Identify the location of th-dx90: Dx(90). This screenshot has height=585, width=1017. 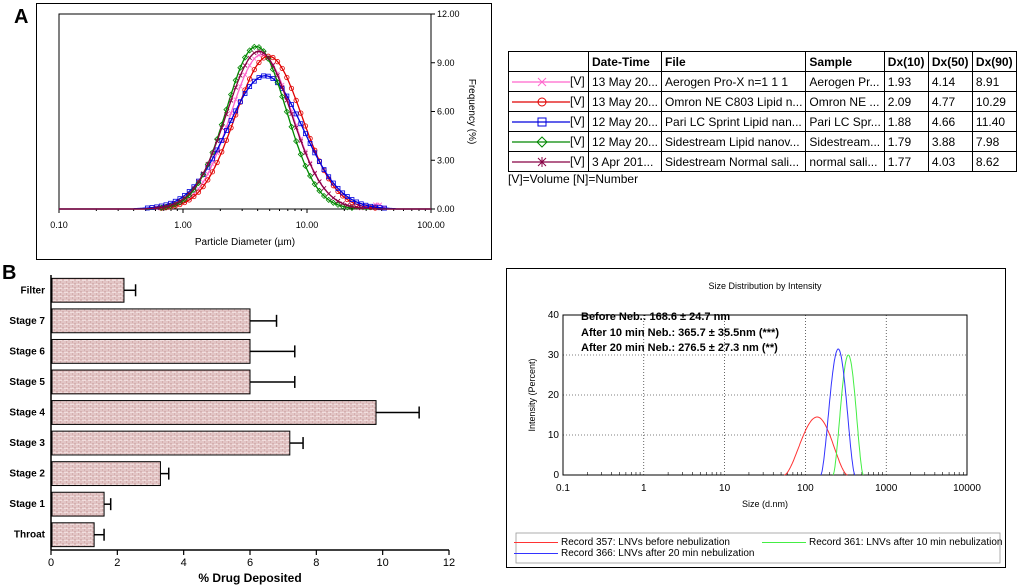
(994, 61).